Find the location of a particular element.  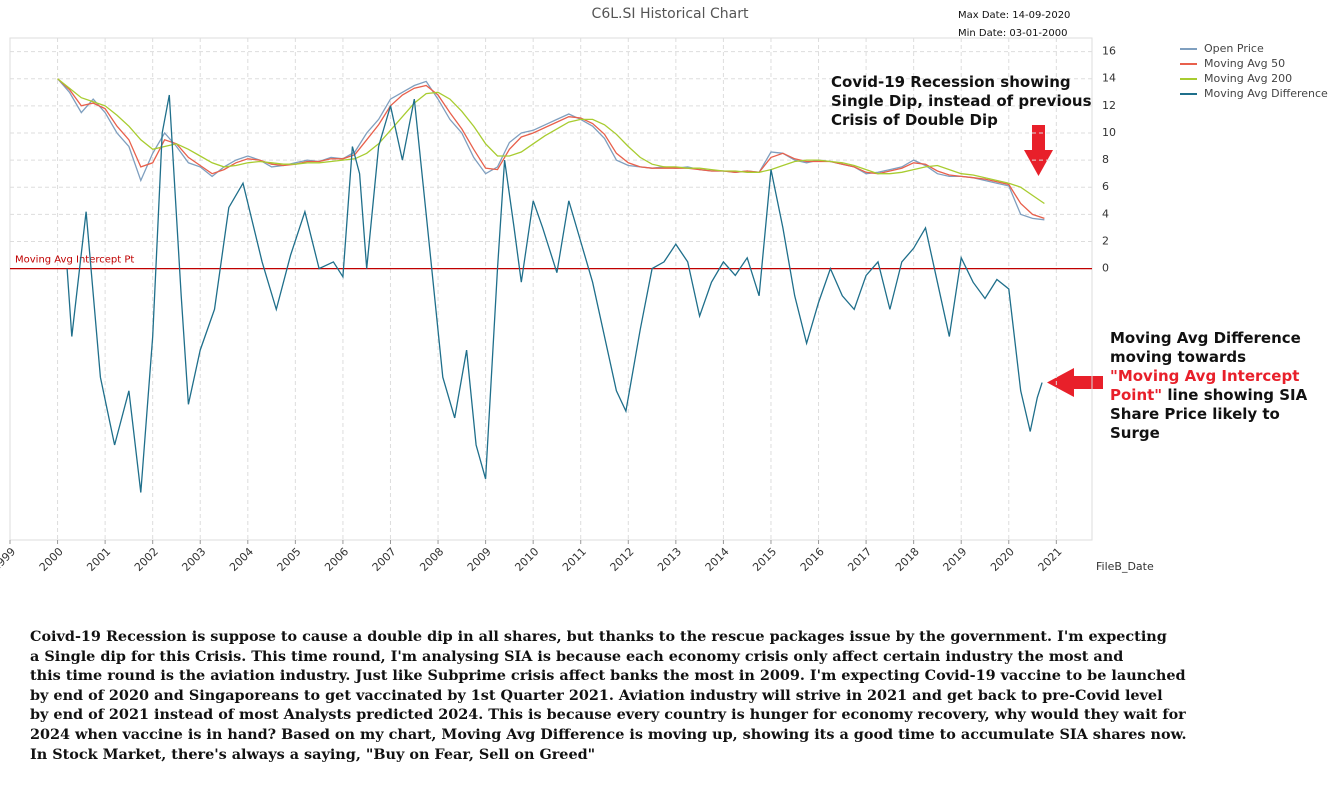

left-arrow is located at coordinates (1075, 382).